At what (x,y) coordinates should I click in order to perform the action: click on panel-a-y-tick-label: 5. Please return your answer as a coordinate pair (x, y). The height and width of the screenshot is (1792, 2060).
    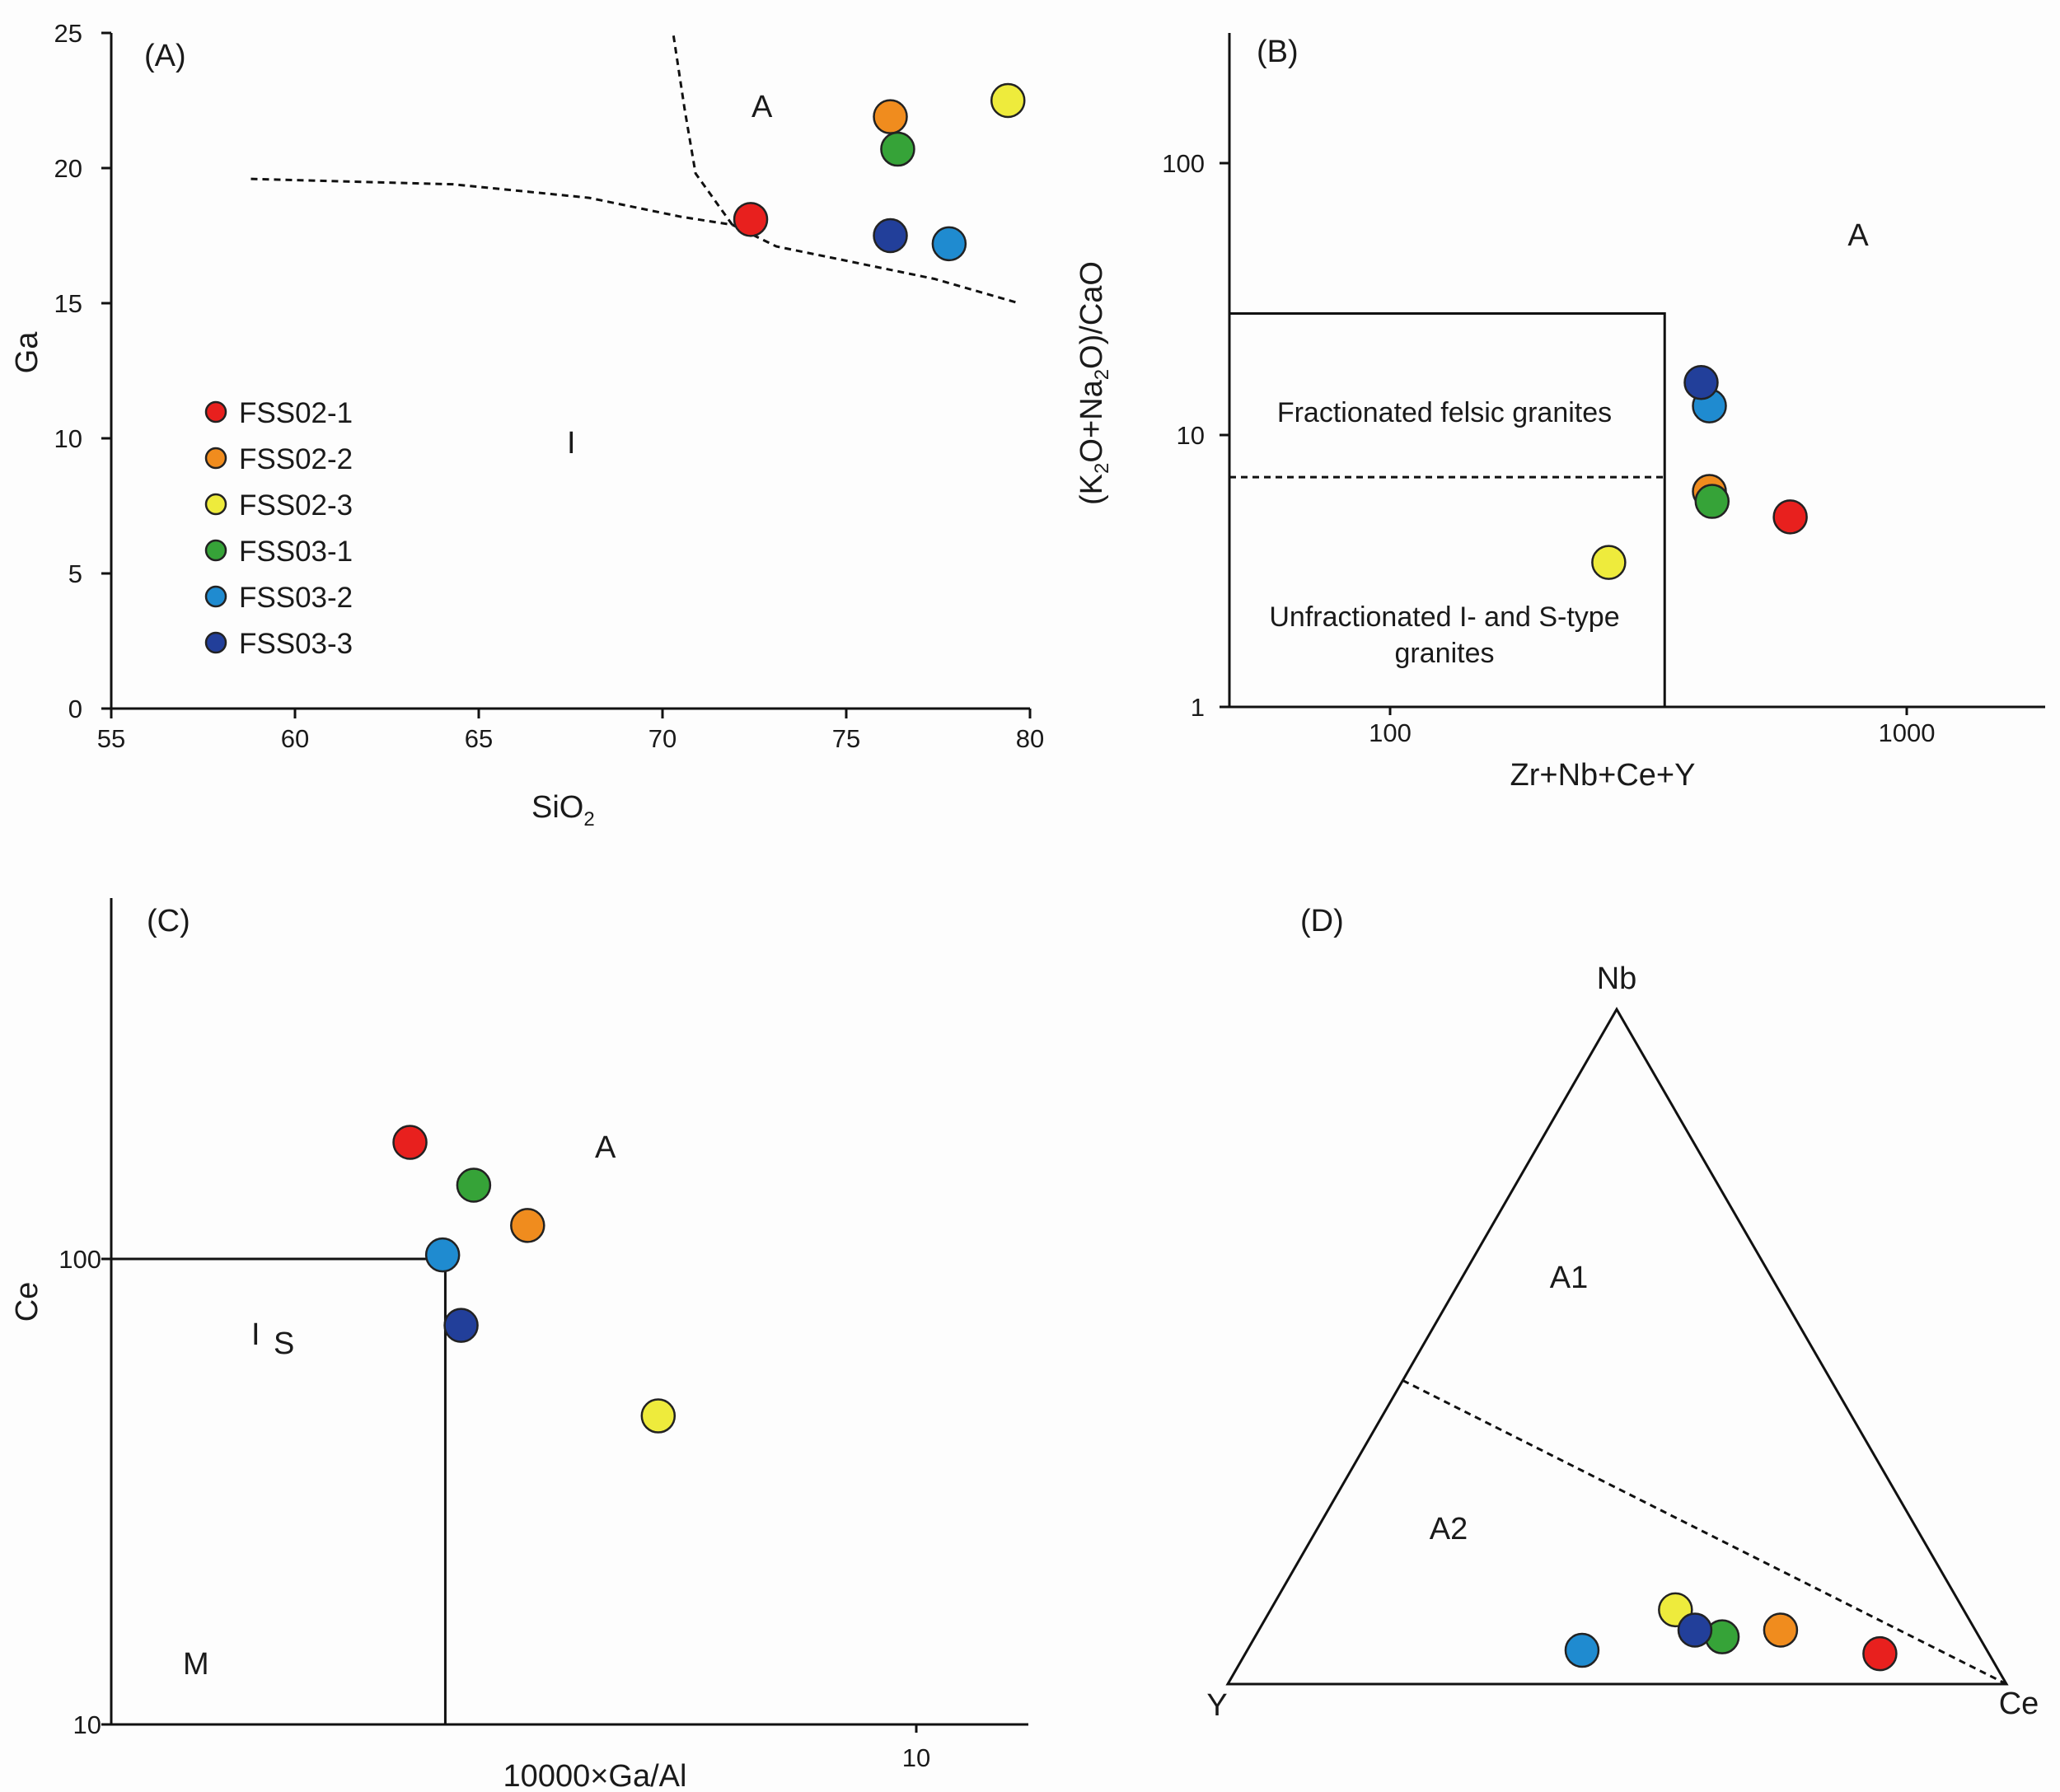
    Looking at the image, I should click on (75, 573).